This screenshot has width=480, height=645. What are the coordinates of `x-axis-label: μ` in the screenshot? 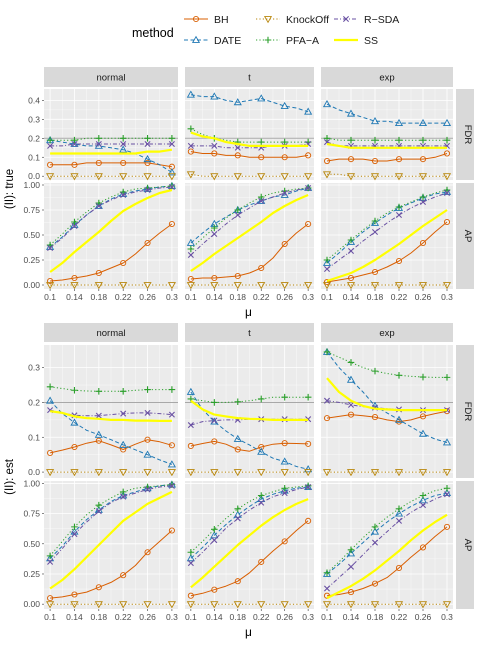 It's located at (248, 312).